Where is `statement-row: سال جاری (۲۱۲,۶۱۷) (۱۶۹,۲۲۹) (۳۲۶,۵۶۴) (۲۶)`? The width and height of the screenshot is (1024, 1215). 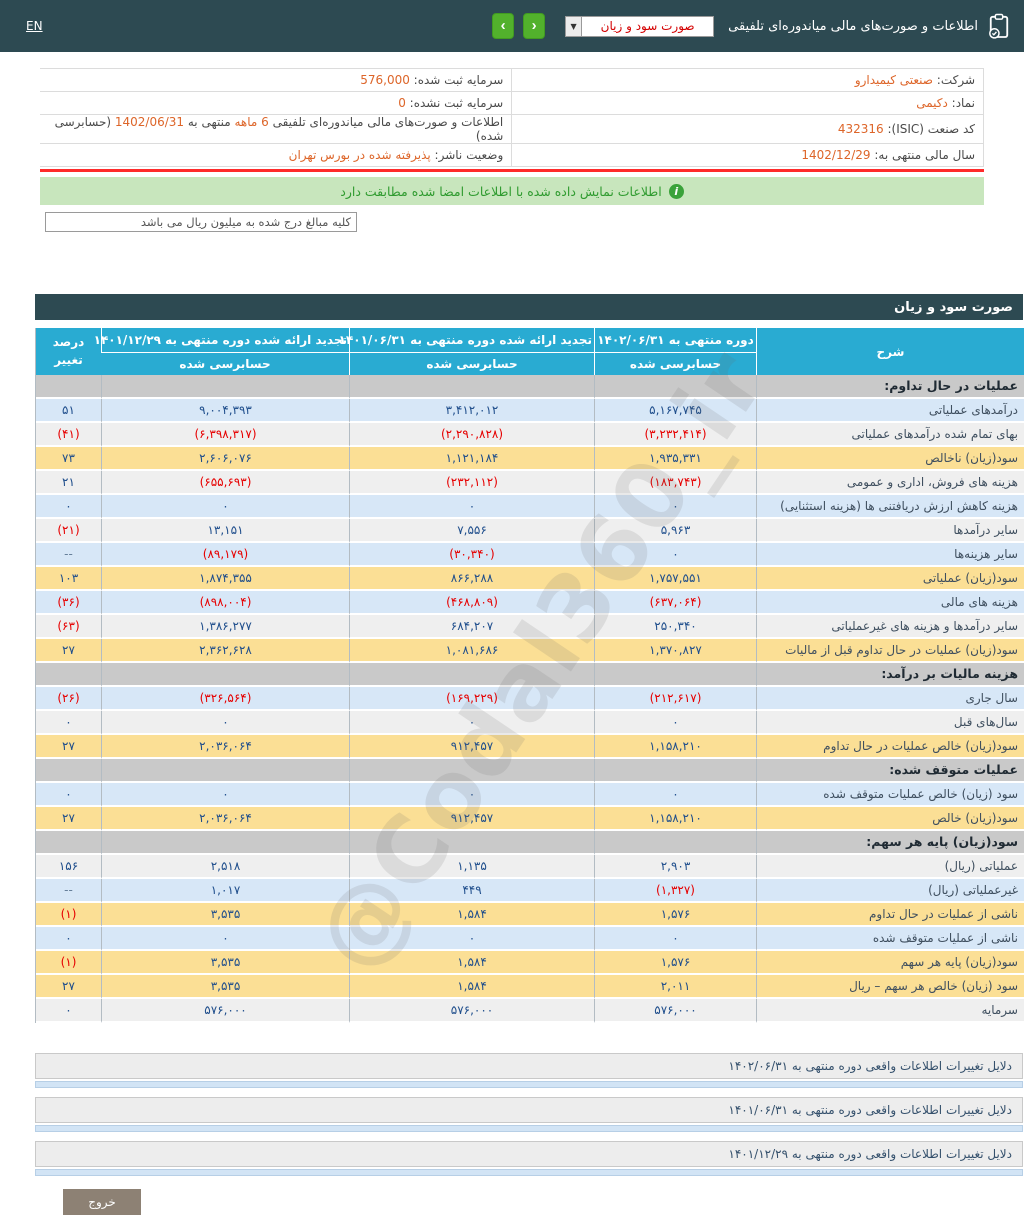
statement-row: سال جاری (۲۱۲,۶۱۷) (۱۶۹,۲۲۹) (۳۲۶,۵۶۴) (۲۶) is located at coordinates (530, 699).